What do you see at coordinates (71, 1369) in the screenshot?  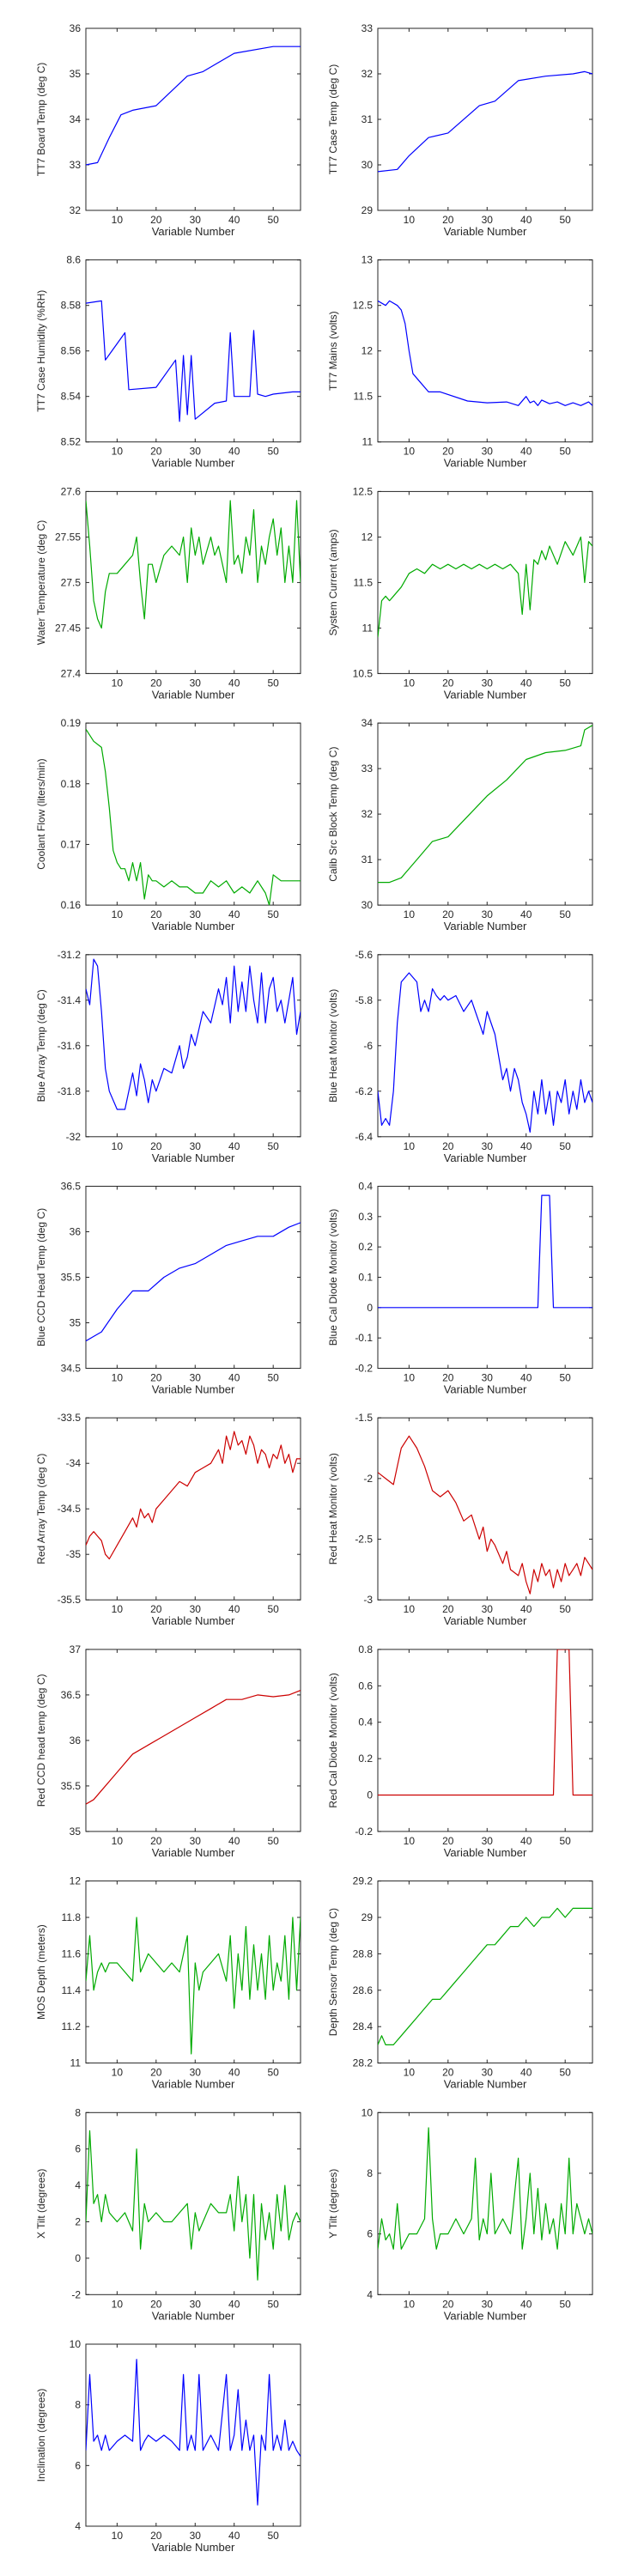 I see `y-tick-label: 34.5` at bounding box center [71, 1369].